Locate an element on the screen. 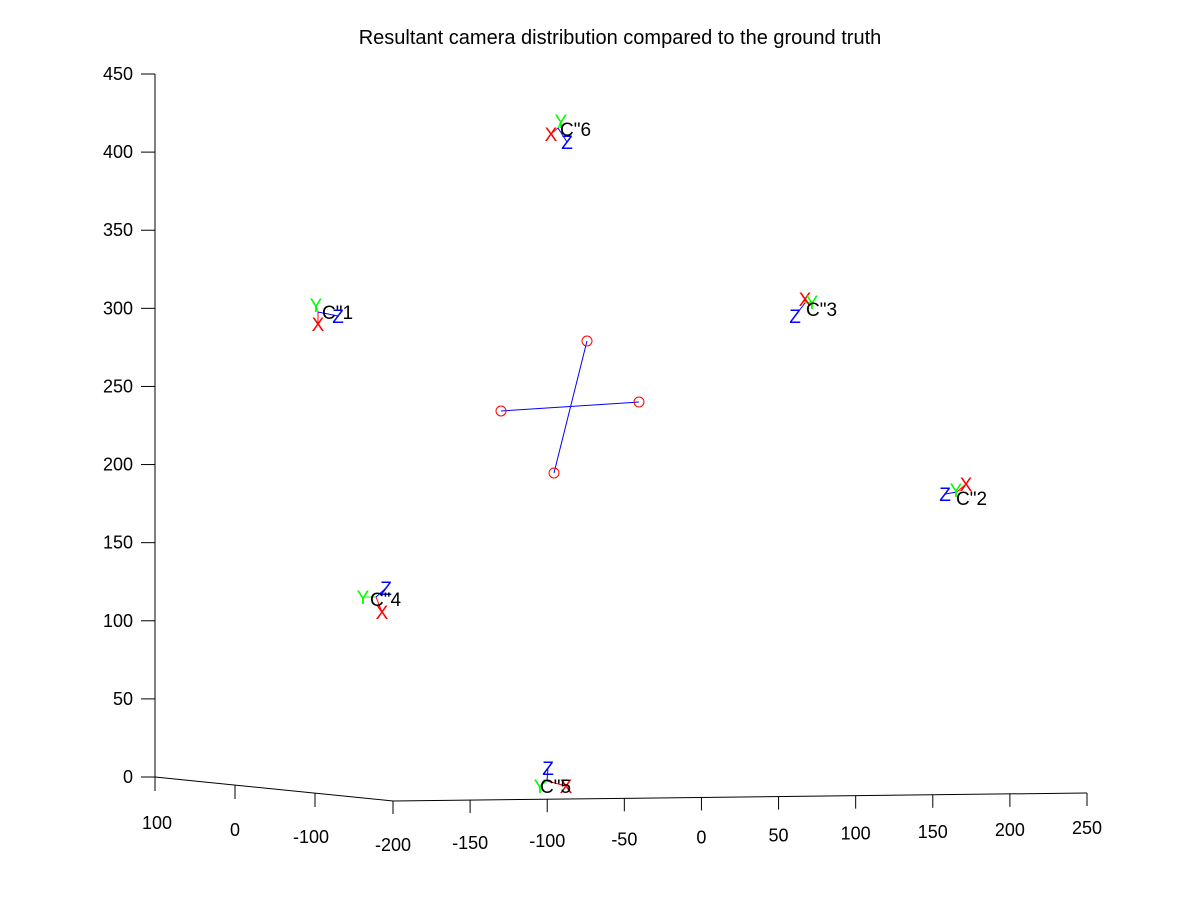 The width and height of the screenshot is (1200, 900). vertical-tick-label: 350 is located at coordinates (118, 230).